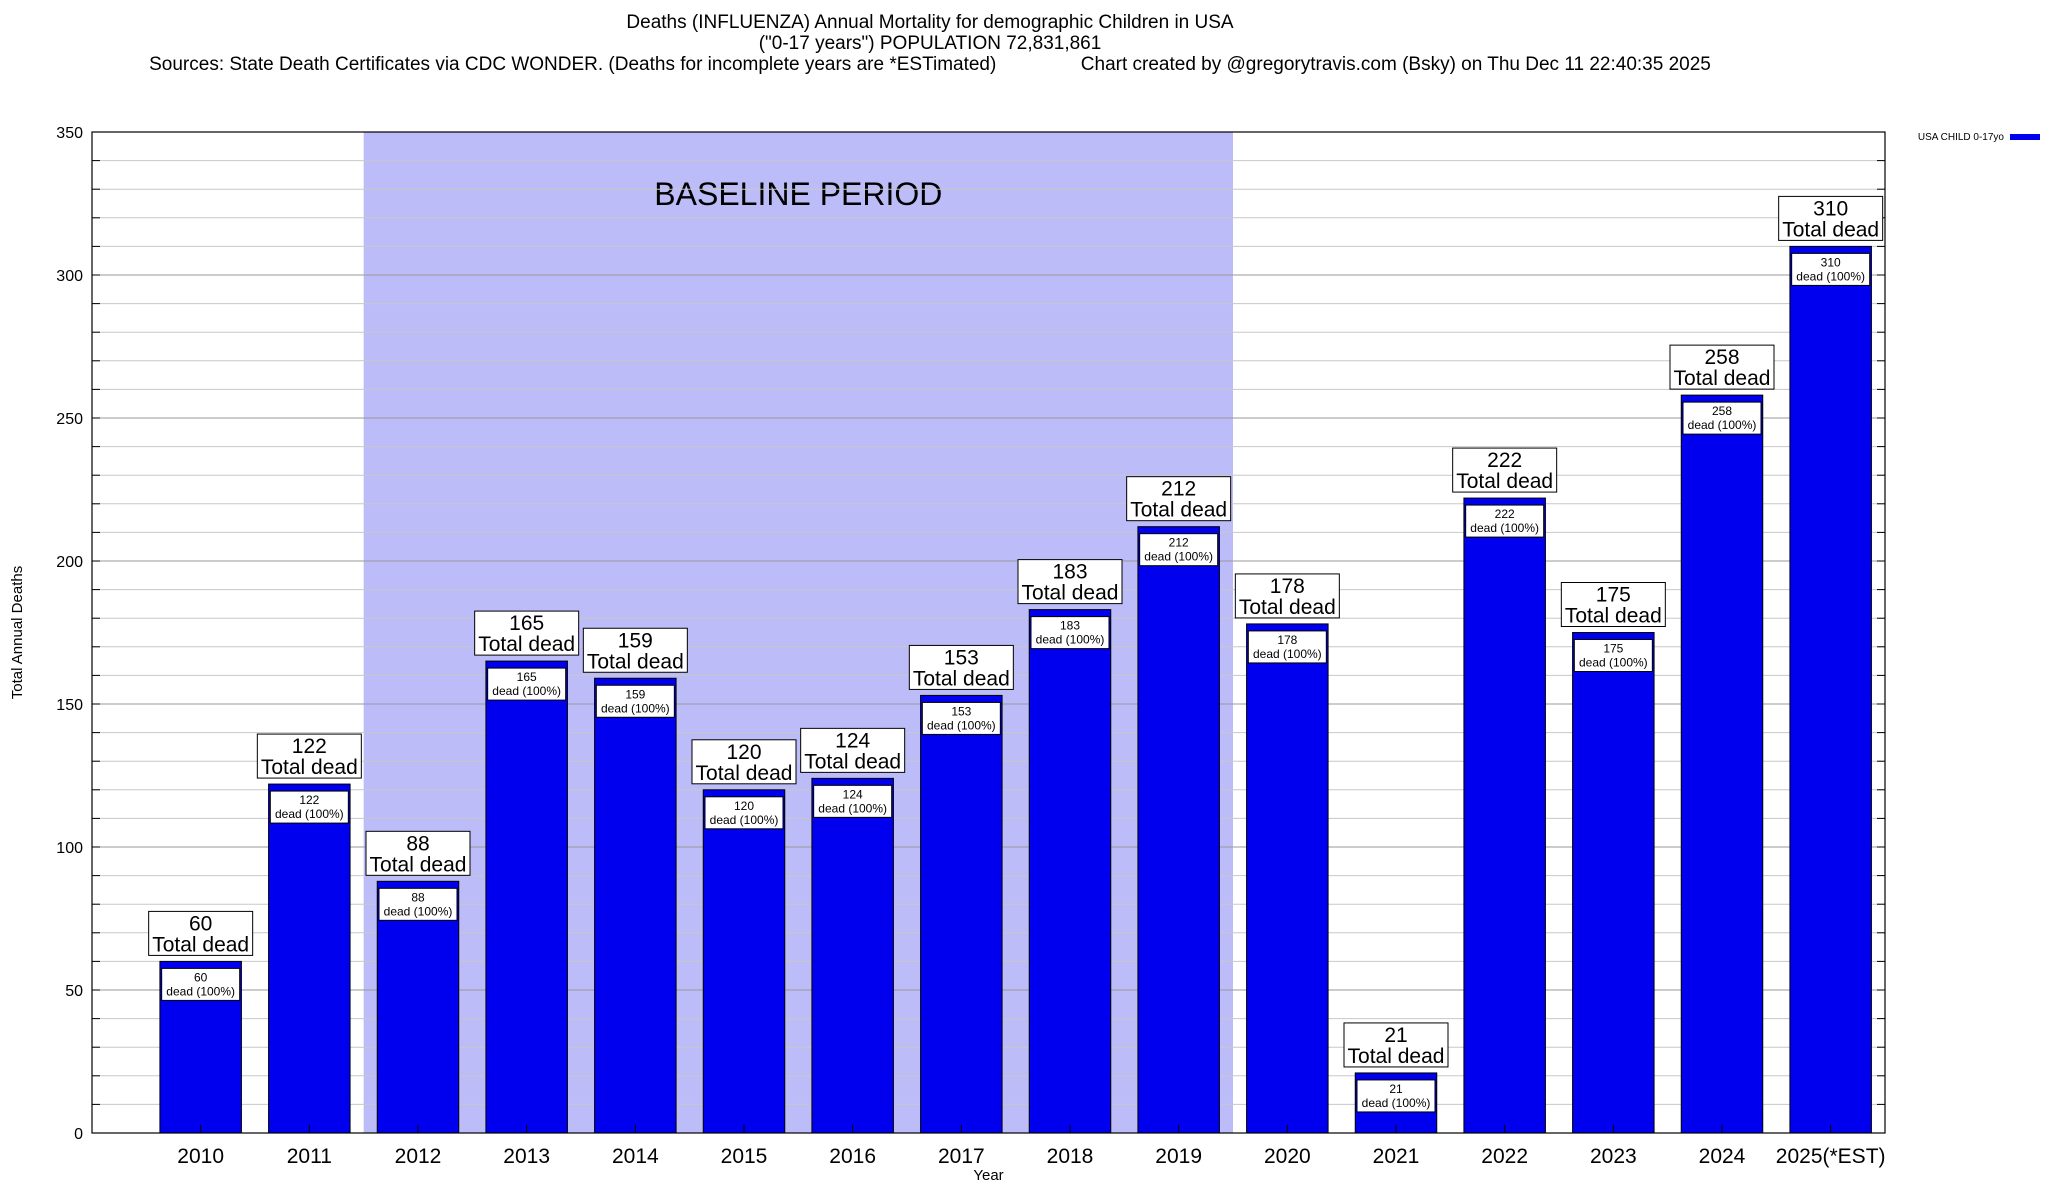  What do you see at coordinates (961, 711) in the screenshot?
I see `inner-value-label: 153` at bounding box center [961, 711].